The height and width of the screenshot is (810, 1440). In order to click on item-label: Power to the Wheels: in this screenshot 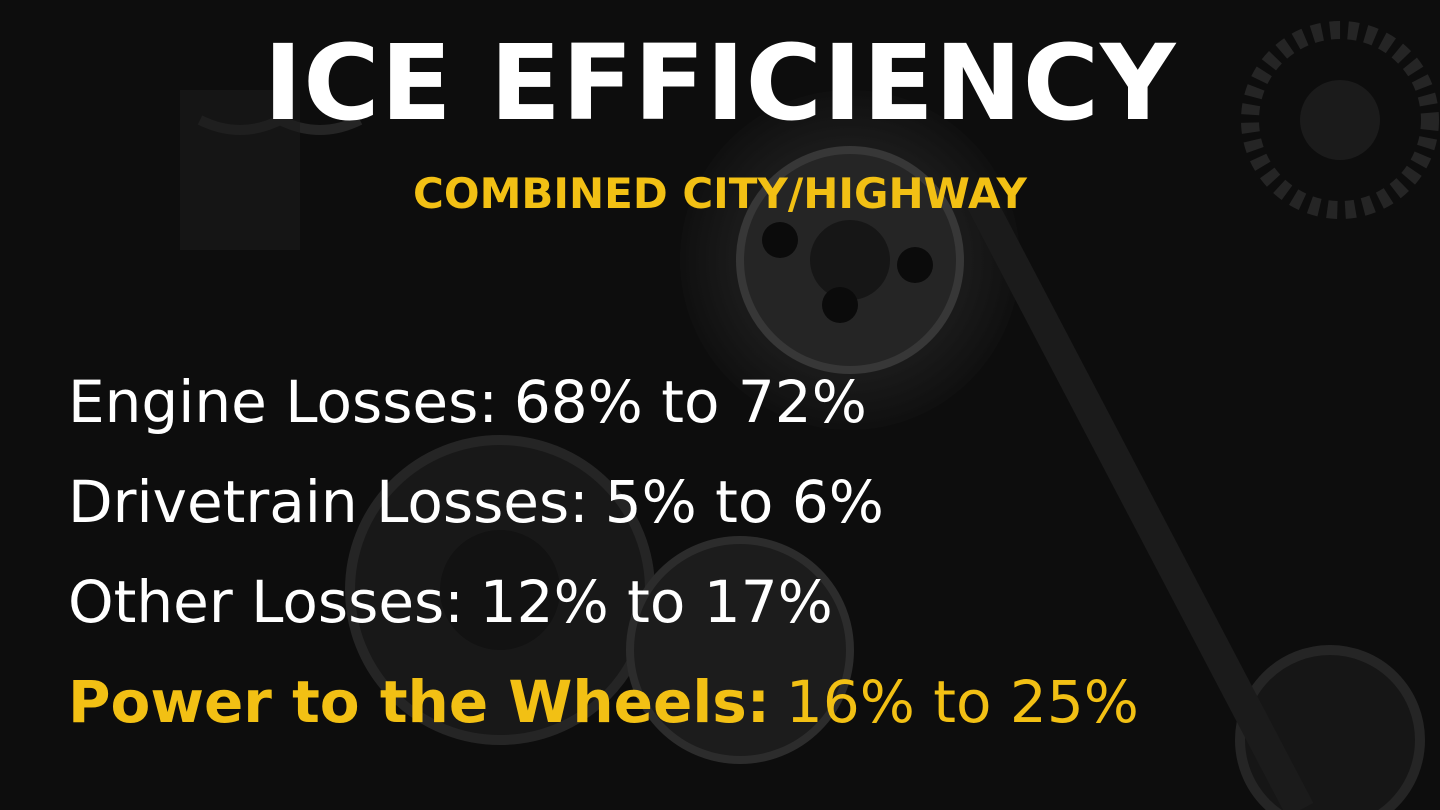, I will do `click(419, 702)`.